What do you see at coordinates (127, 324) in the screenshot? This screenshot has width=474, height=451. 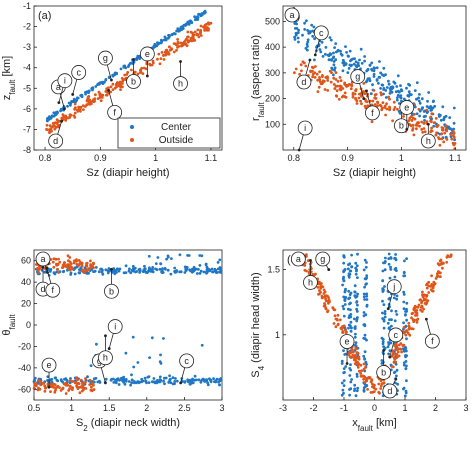 I see `points-c` at bounding box center [127, 324].